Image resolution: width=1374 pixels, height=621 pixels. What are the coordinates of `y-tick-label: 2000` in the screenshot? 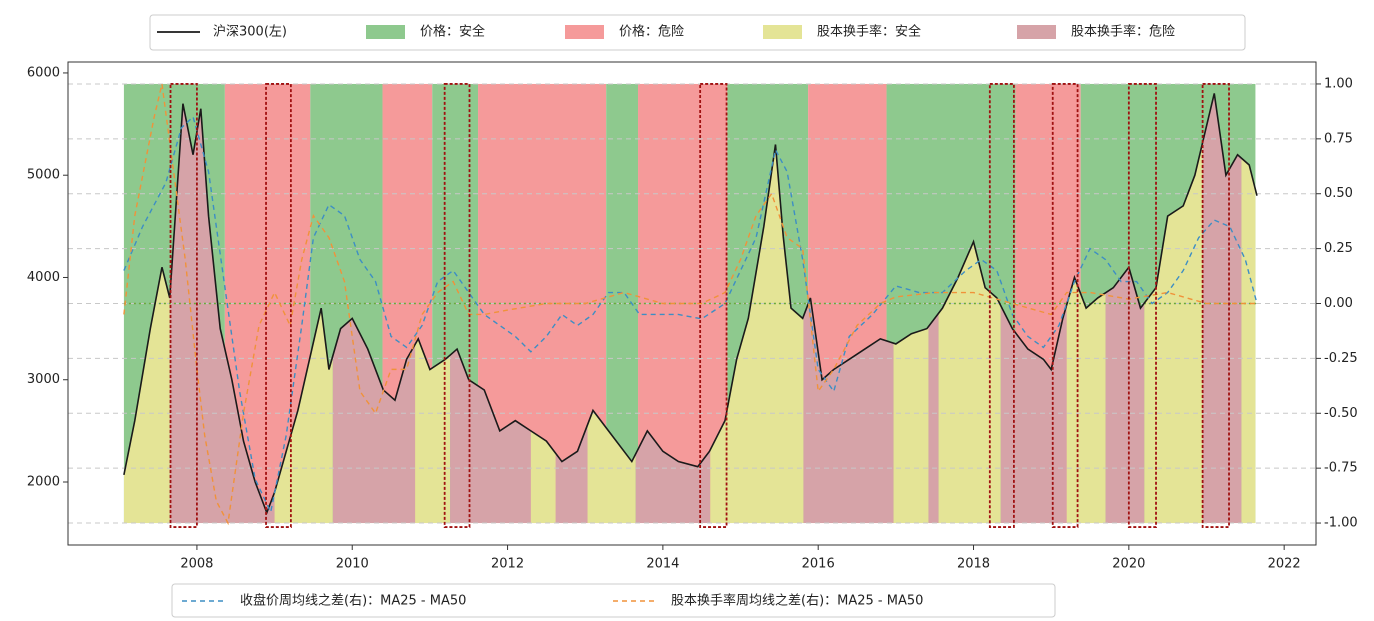 It's located at (43, 482).